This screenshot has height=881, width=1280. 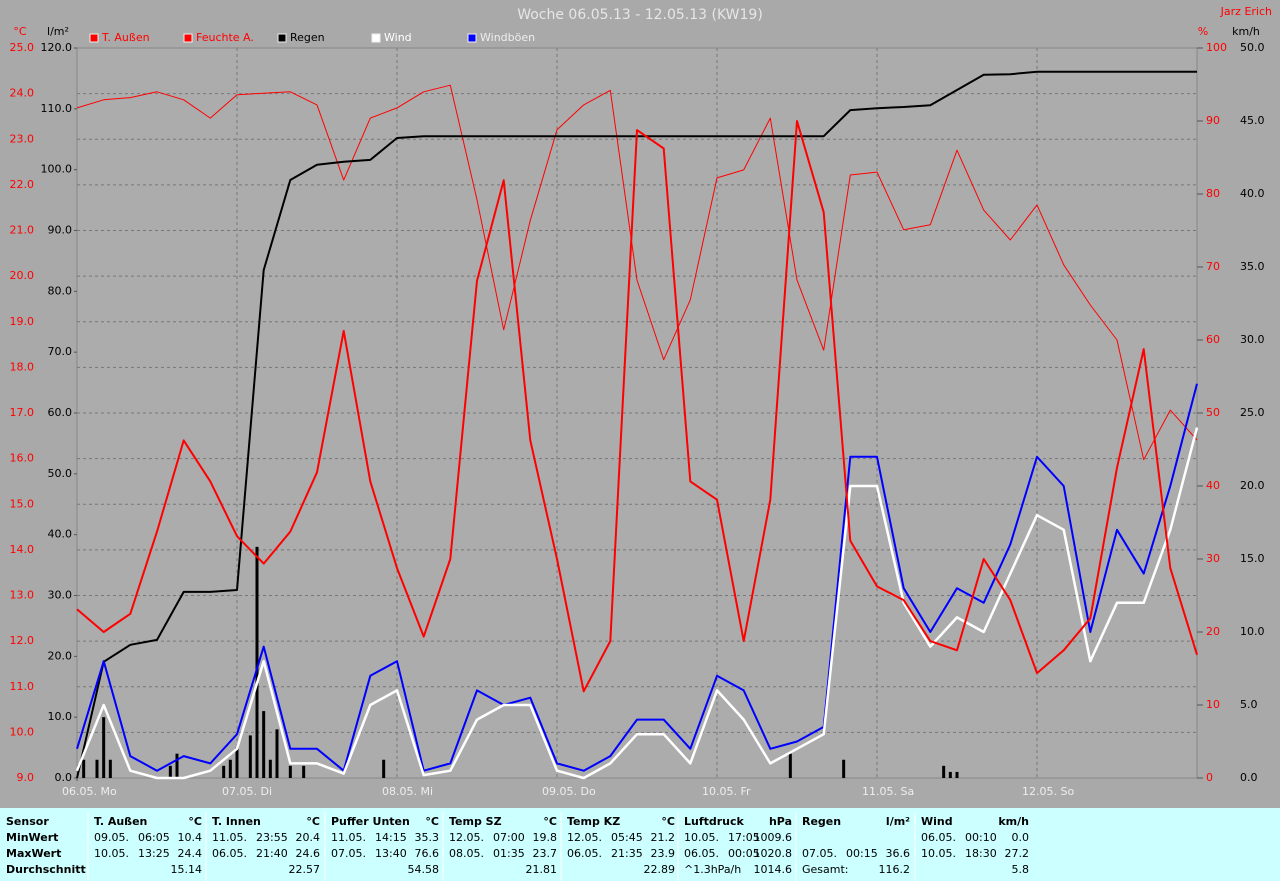 I want to click on chart-title: Woche 06.05.13 - 12.05.13 (KW19), so click(x=640, y=15).